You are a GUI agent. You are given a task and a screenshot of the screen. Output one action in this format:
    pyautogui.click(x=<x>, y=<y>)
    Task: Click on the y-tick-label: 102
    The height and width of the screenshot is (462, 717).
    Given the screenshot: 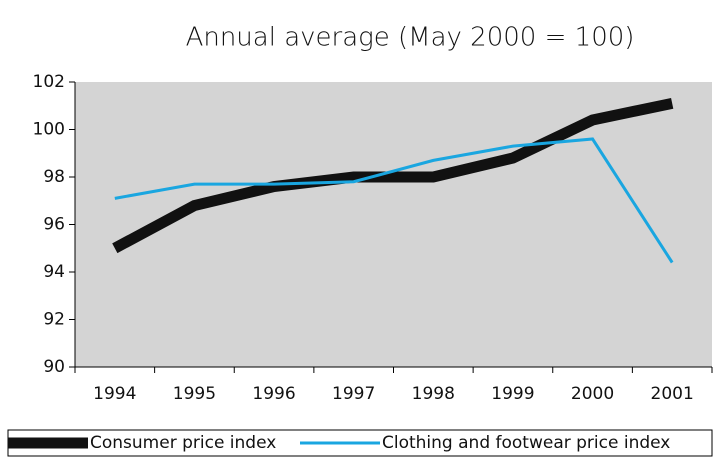 What is the action you would take?
    pyautogui.click(x=49, y=82)
    